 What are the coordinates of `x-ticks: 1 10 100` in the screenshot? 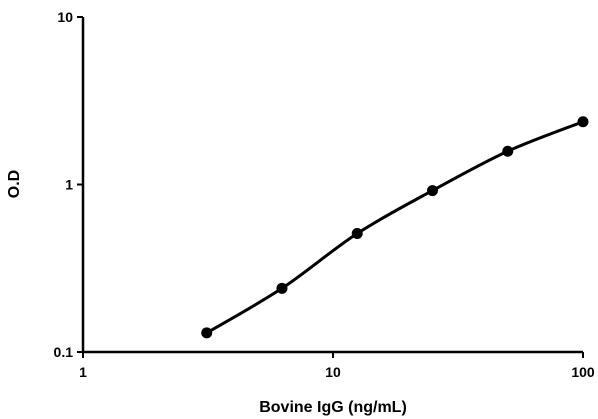 It's located at (337, 366).